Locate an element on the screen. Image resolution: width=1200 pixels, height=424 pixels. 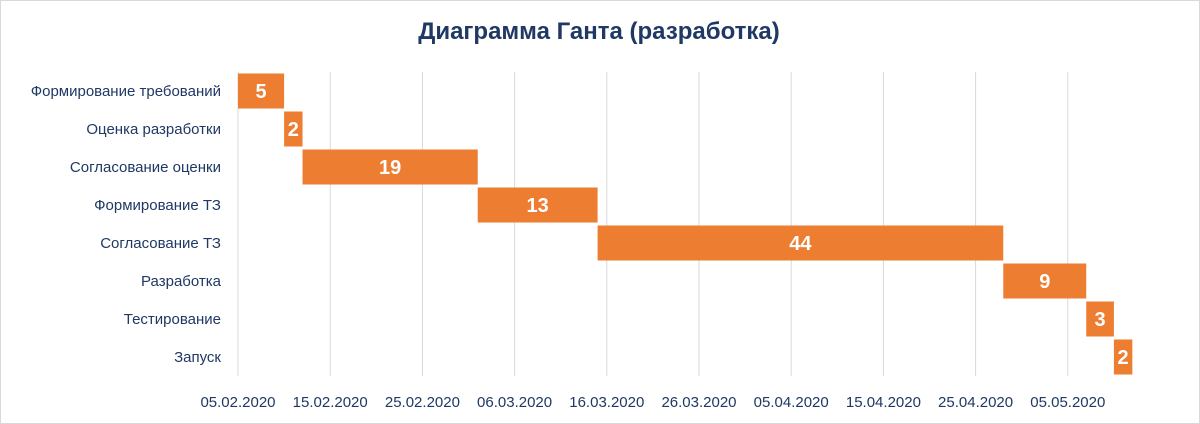
bar-data-label-2: 19 is located at coordinates (390, 168).